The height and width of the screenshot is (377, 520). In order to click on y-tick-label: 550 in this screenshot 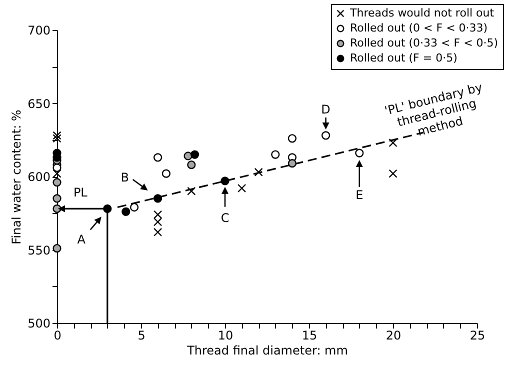, I will do `click(39, 250)`.